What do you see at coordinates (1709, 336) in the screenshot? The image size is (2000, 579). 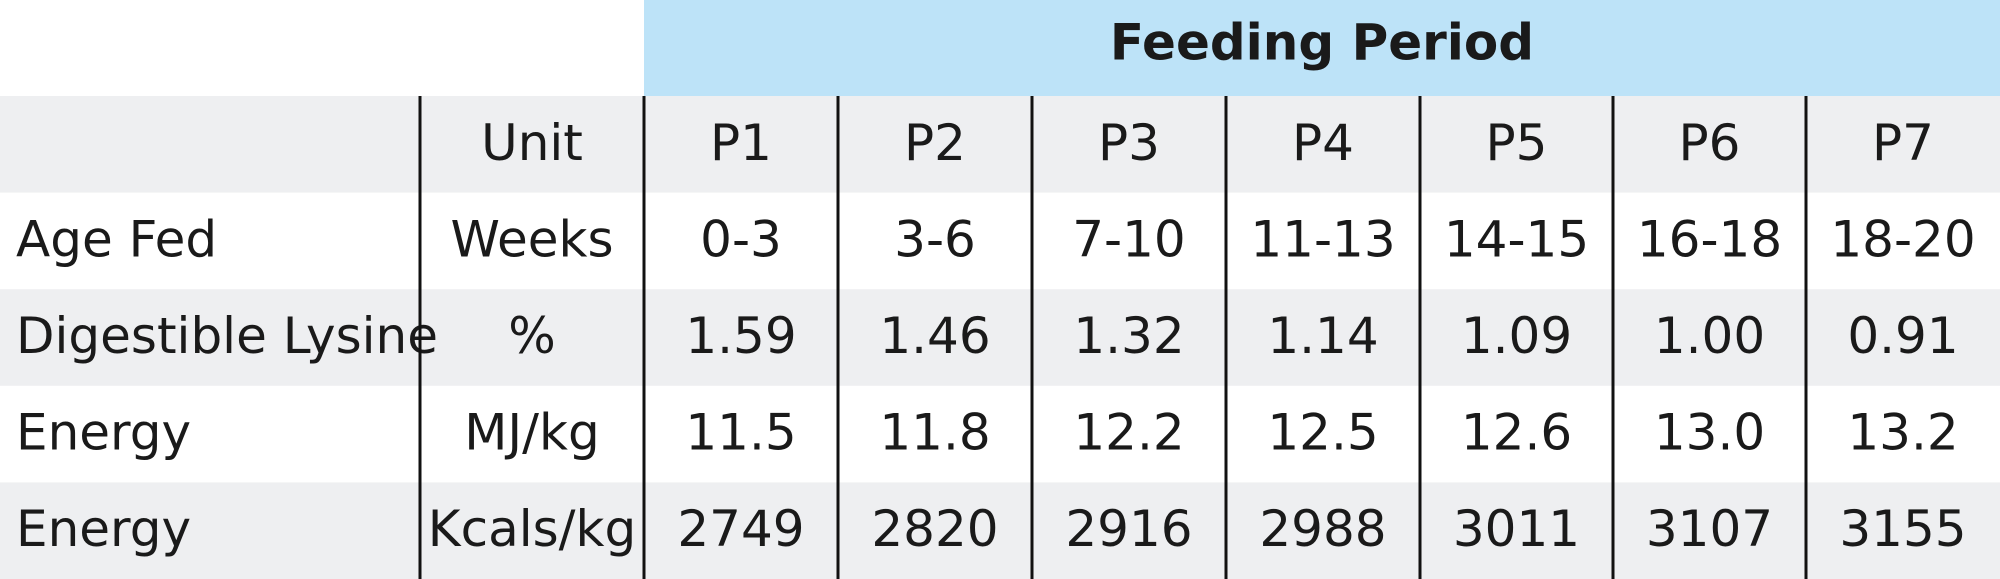 I see `cell: 1.00` at bounding box center [1709, 336].